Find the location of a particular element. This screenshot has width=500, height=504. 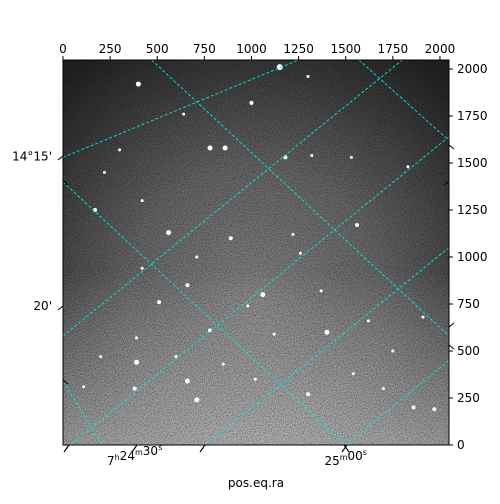

right-tick-label: 1250 is located at coordinates (472, 210).